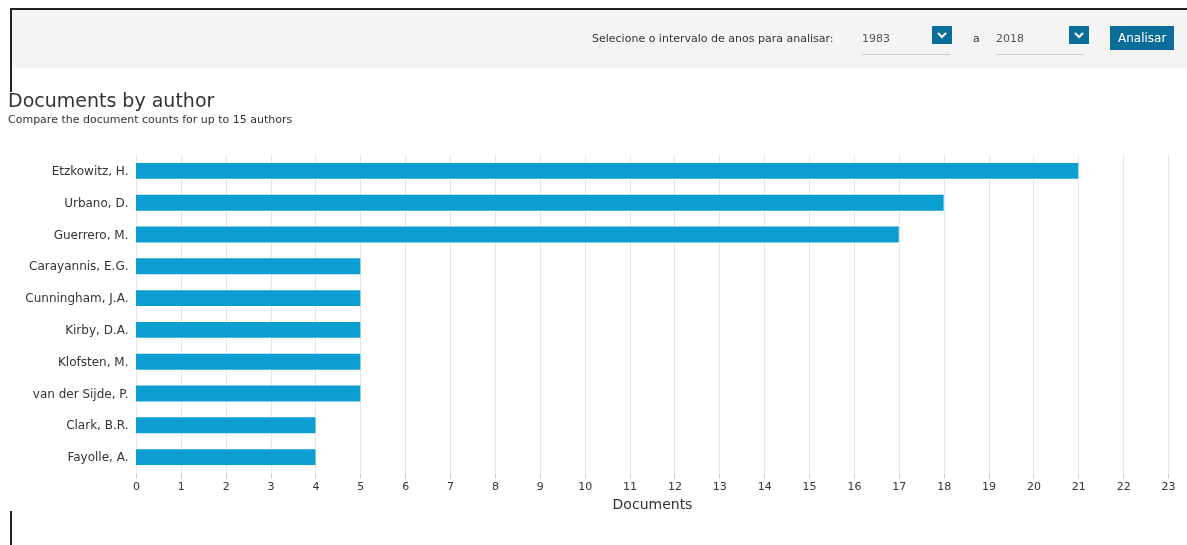 The image size is (1187, 545). What do you see at coordinates (316, 486) in the screenshot?
I see `x-tick-label: 4` at bounding box center [316, 486].